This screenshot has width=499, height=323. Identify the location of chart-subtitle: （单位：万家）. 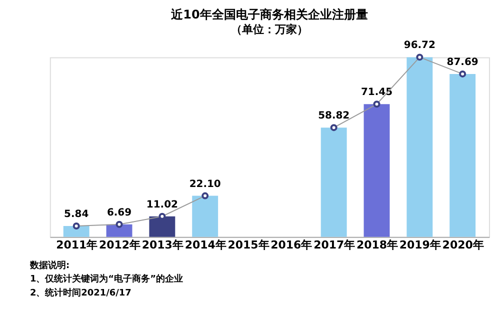
(269, 29).